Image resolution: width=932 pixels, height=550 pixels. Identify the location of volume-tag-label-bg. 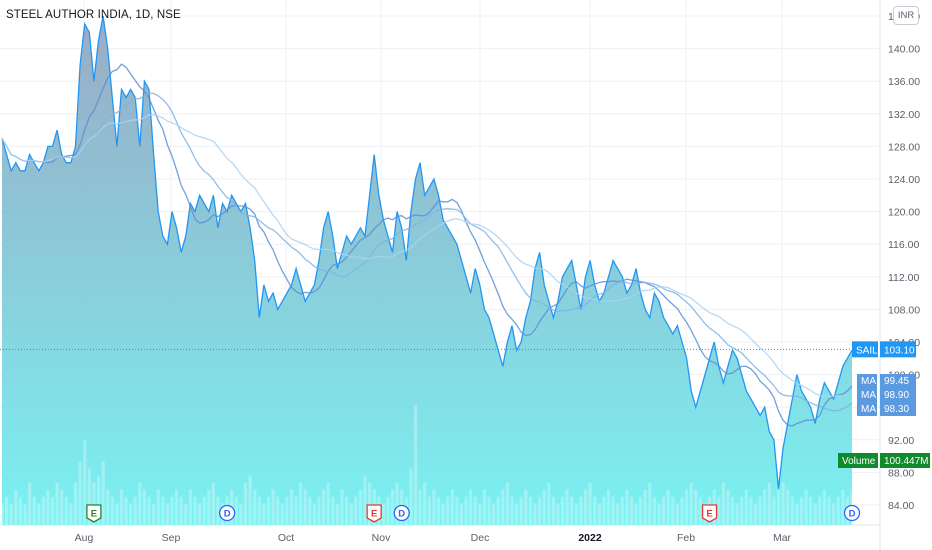
(858, 460).